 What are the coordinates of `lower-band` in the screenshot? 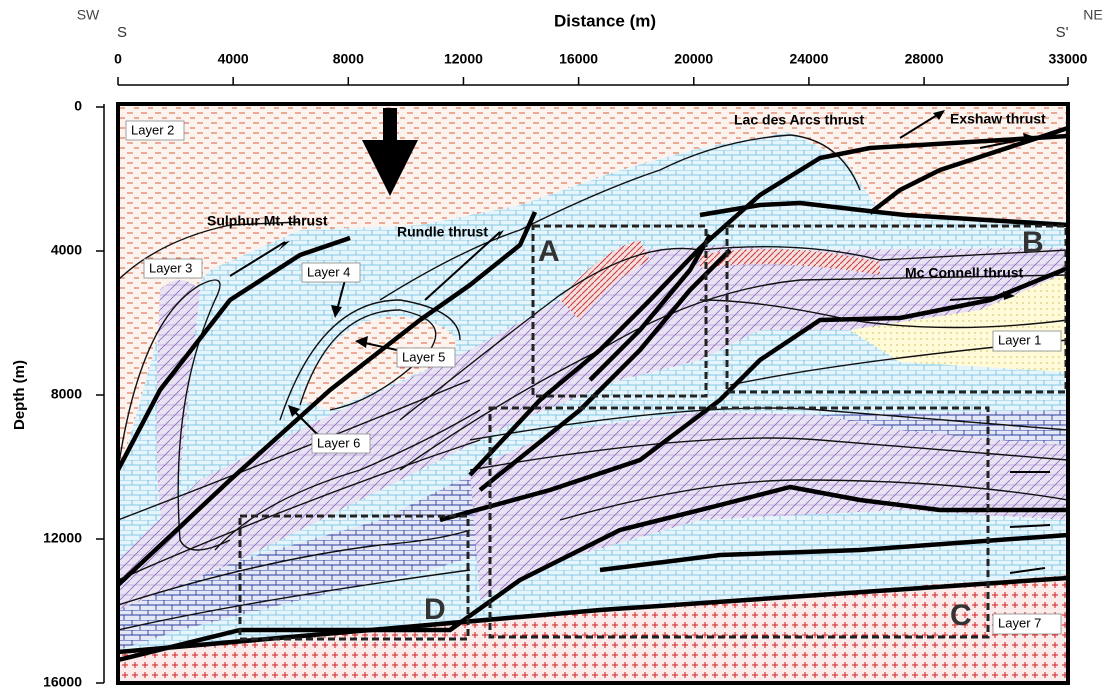 It's located at (769, 506).